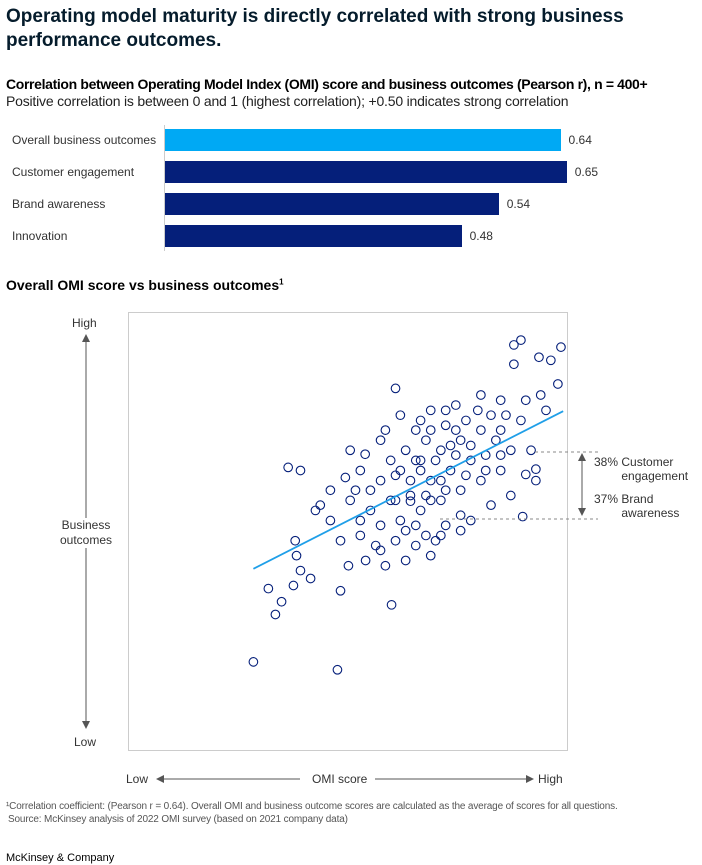  Describe the element at coordinates (481, 236) in the screenshot. I see `bar-value-label: 0.48` at that location.